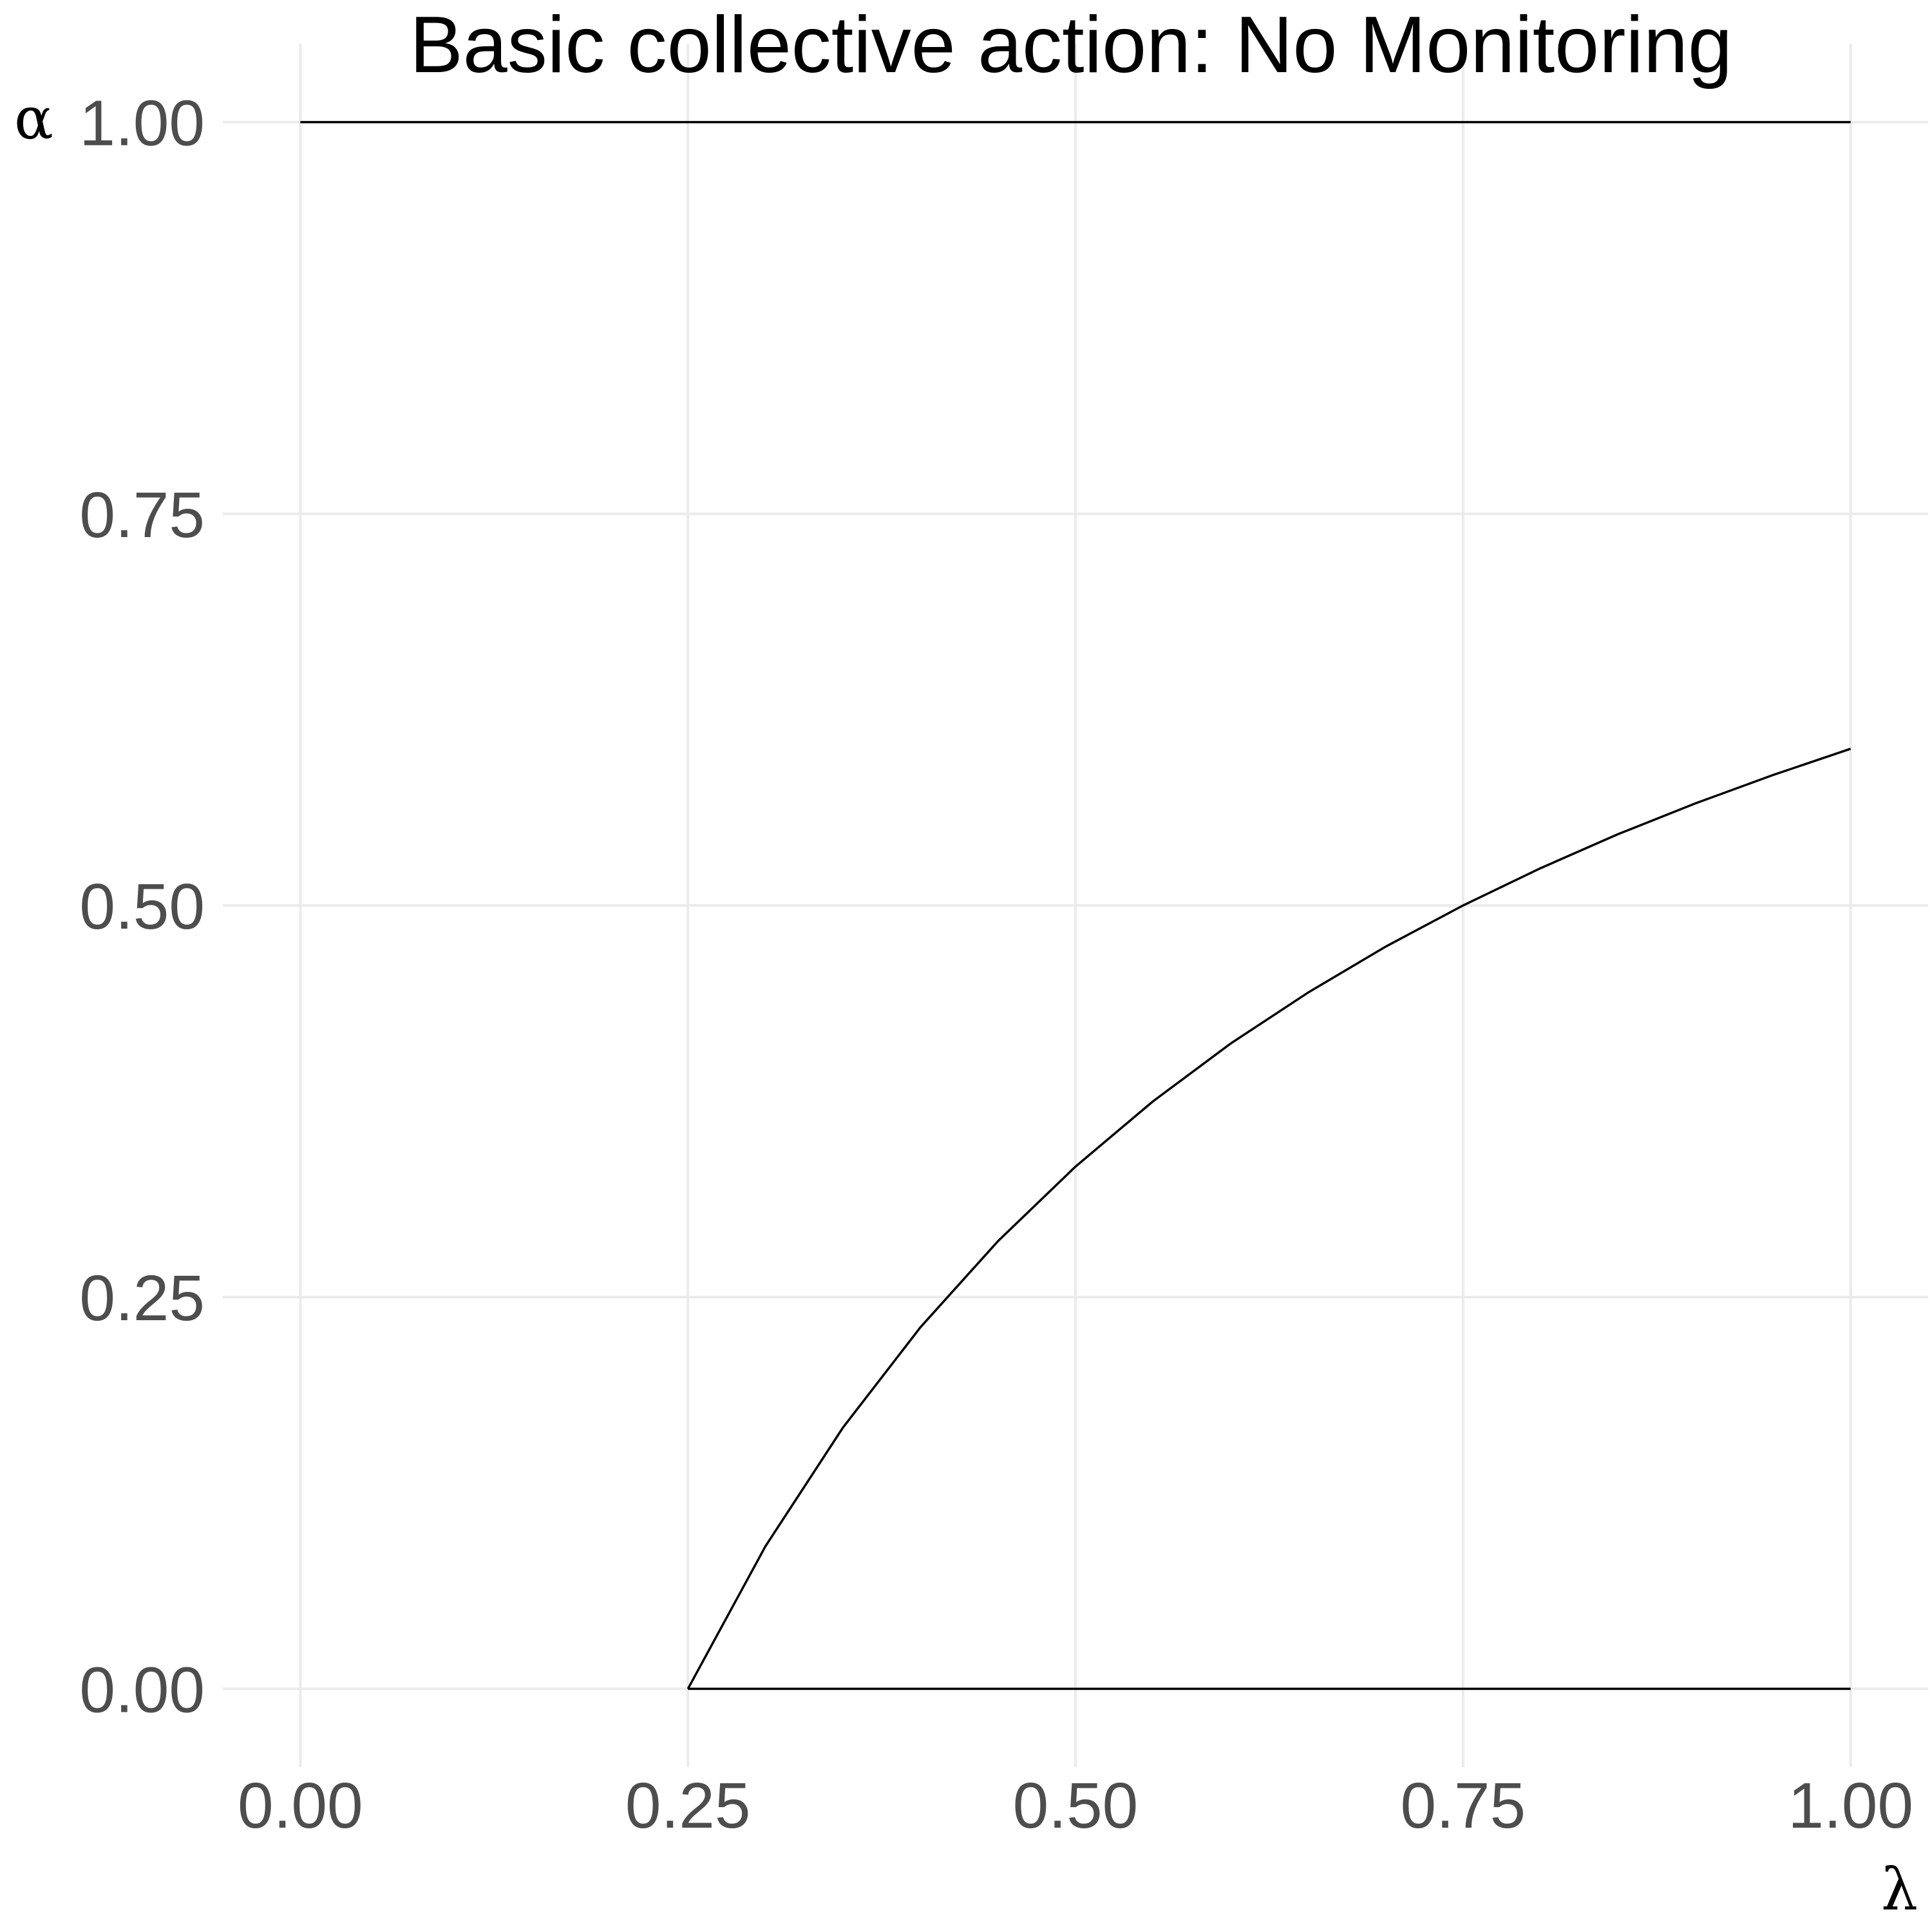 Image resolution: width=1932 pixels, height=1932 pixels. I want to click on y-tick-label: 0.00, so click(142, 1690).